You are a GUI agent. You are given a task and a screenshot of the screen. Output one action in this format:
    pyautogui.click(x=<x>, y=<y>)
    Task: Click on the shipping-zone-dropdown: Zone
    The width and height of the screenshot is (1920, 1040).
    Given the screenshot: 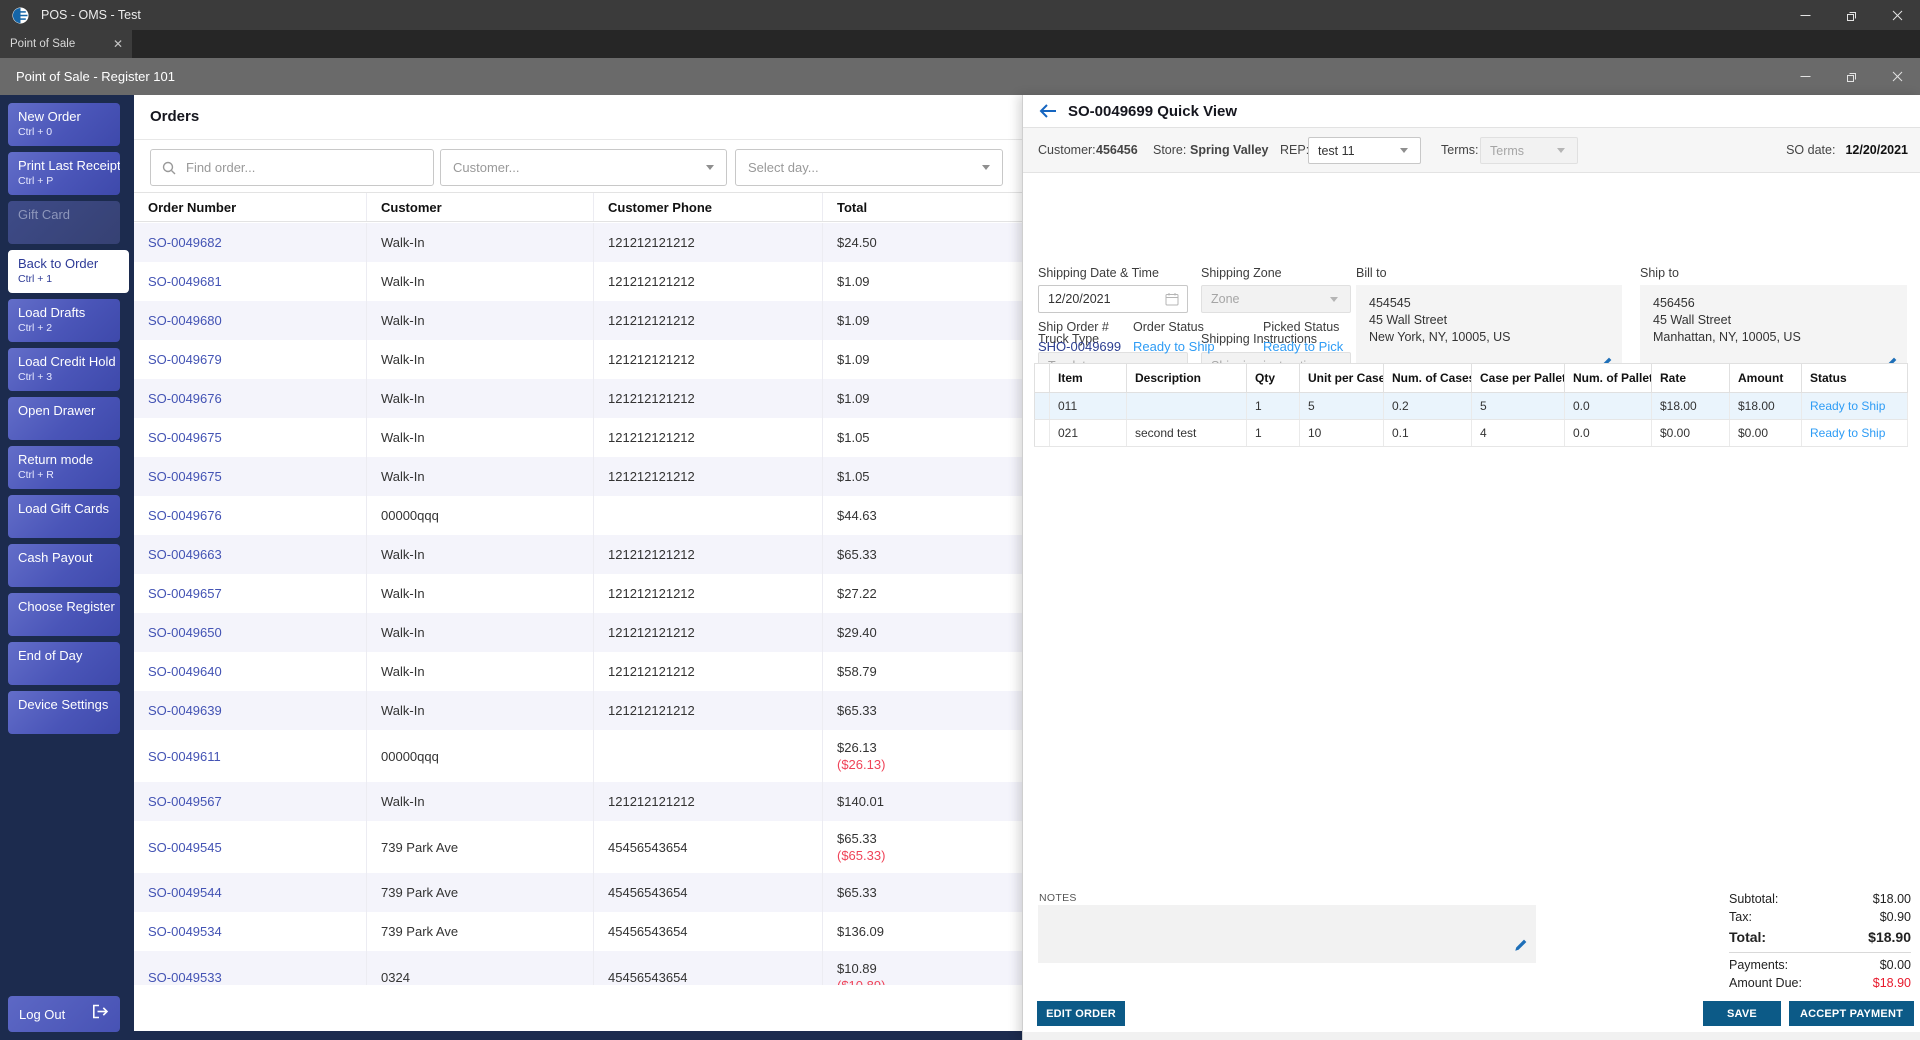 What is the action you would take?
    pyautogui.click(x=1276, y=299)
    